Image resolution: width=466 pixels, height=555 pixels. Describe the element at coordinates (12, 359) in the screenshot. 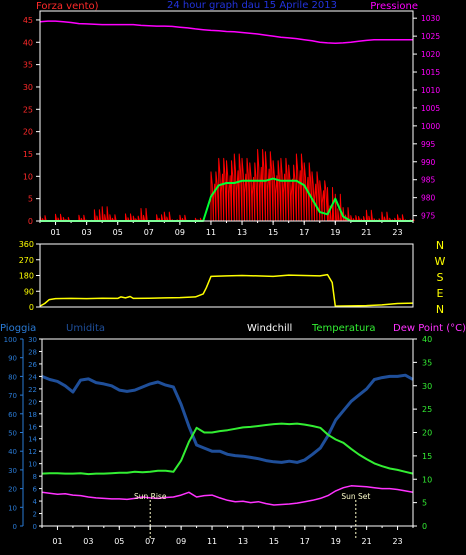

I see `rain-axis-tick-label: 90` at that location.